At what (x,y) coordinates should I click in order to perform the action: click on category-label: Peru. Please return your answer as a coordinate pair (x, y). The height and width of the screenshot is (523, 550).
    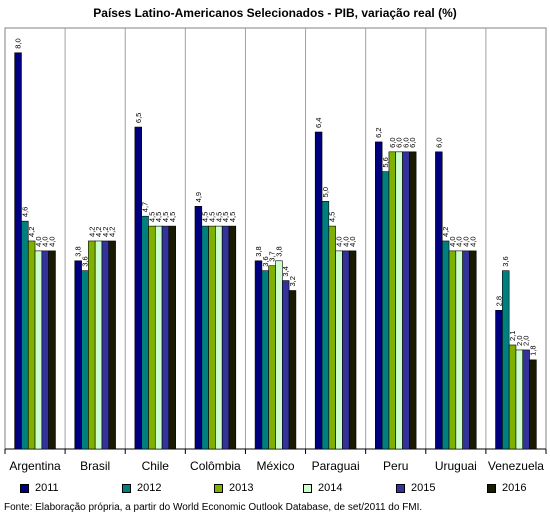
    Looking at the image, I should click on (395, 466).